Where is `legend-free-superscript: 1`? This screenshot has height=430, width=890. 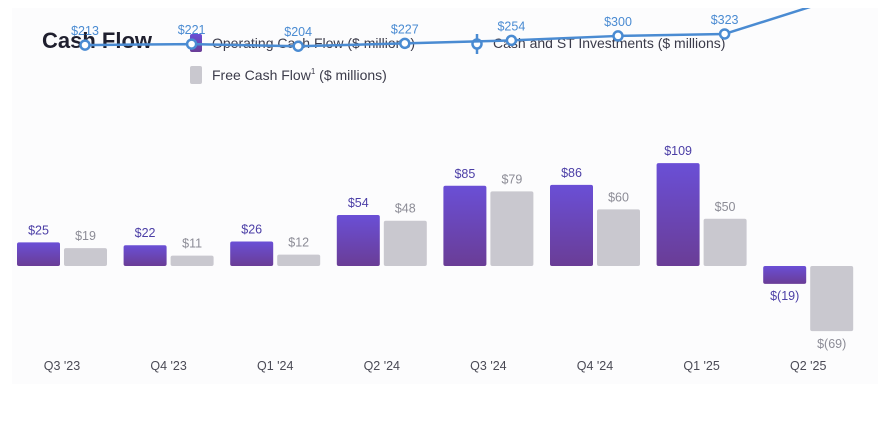 legend-free-superscript: 1 is located at coordinates (313, 71).